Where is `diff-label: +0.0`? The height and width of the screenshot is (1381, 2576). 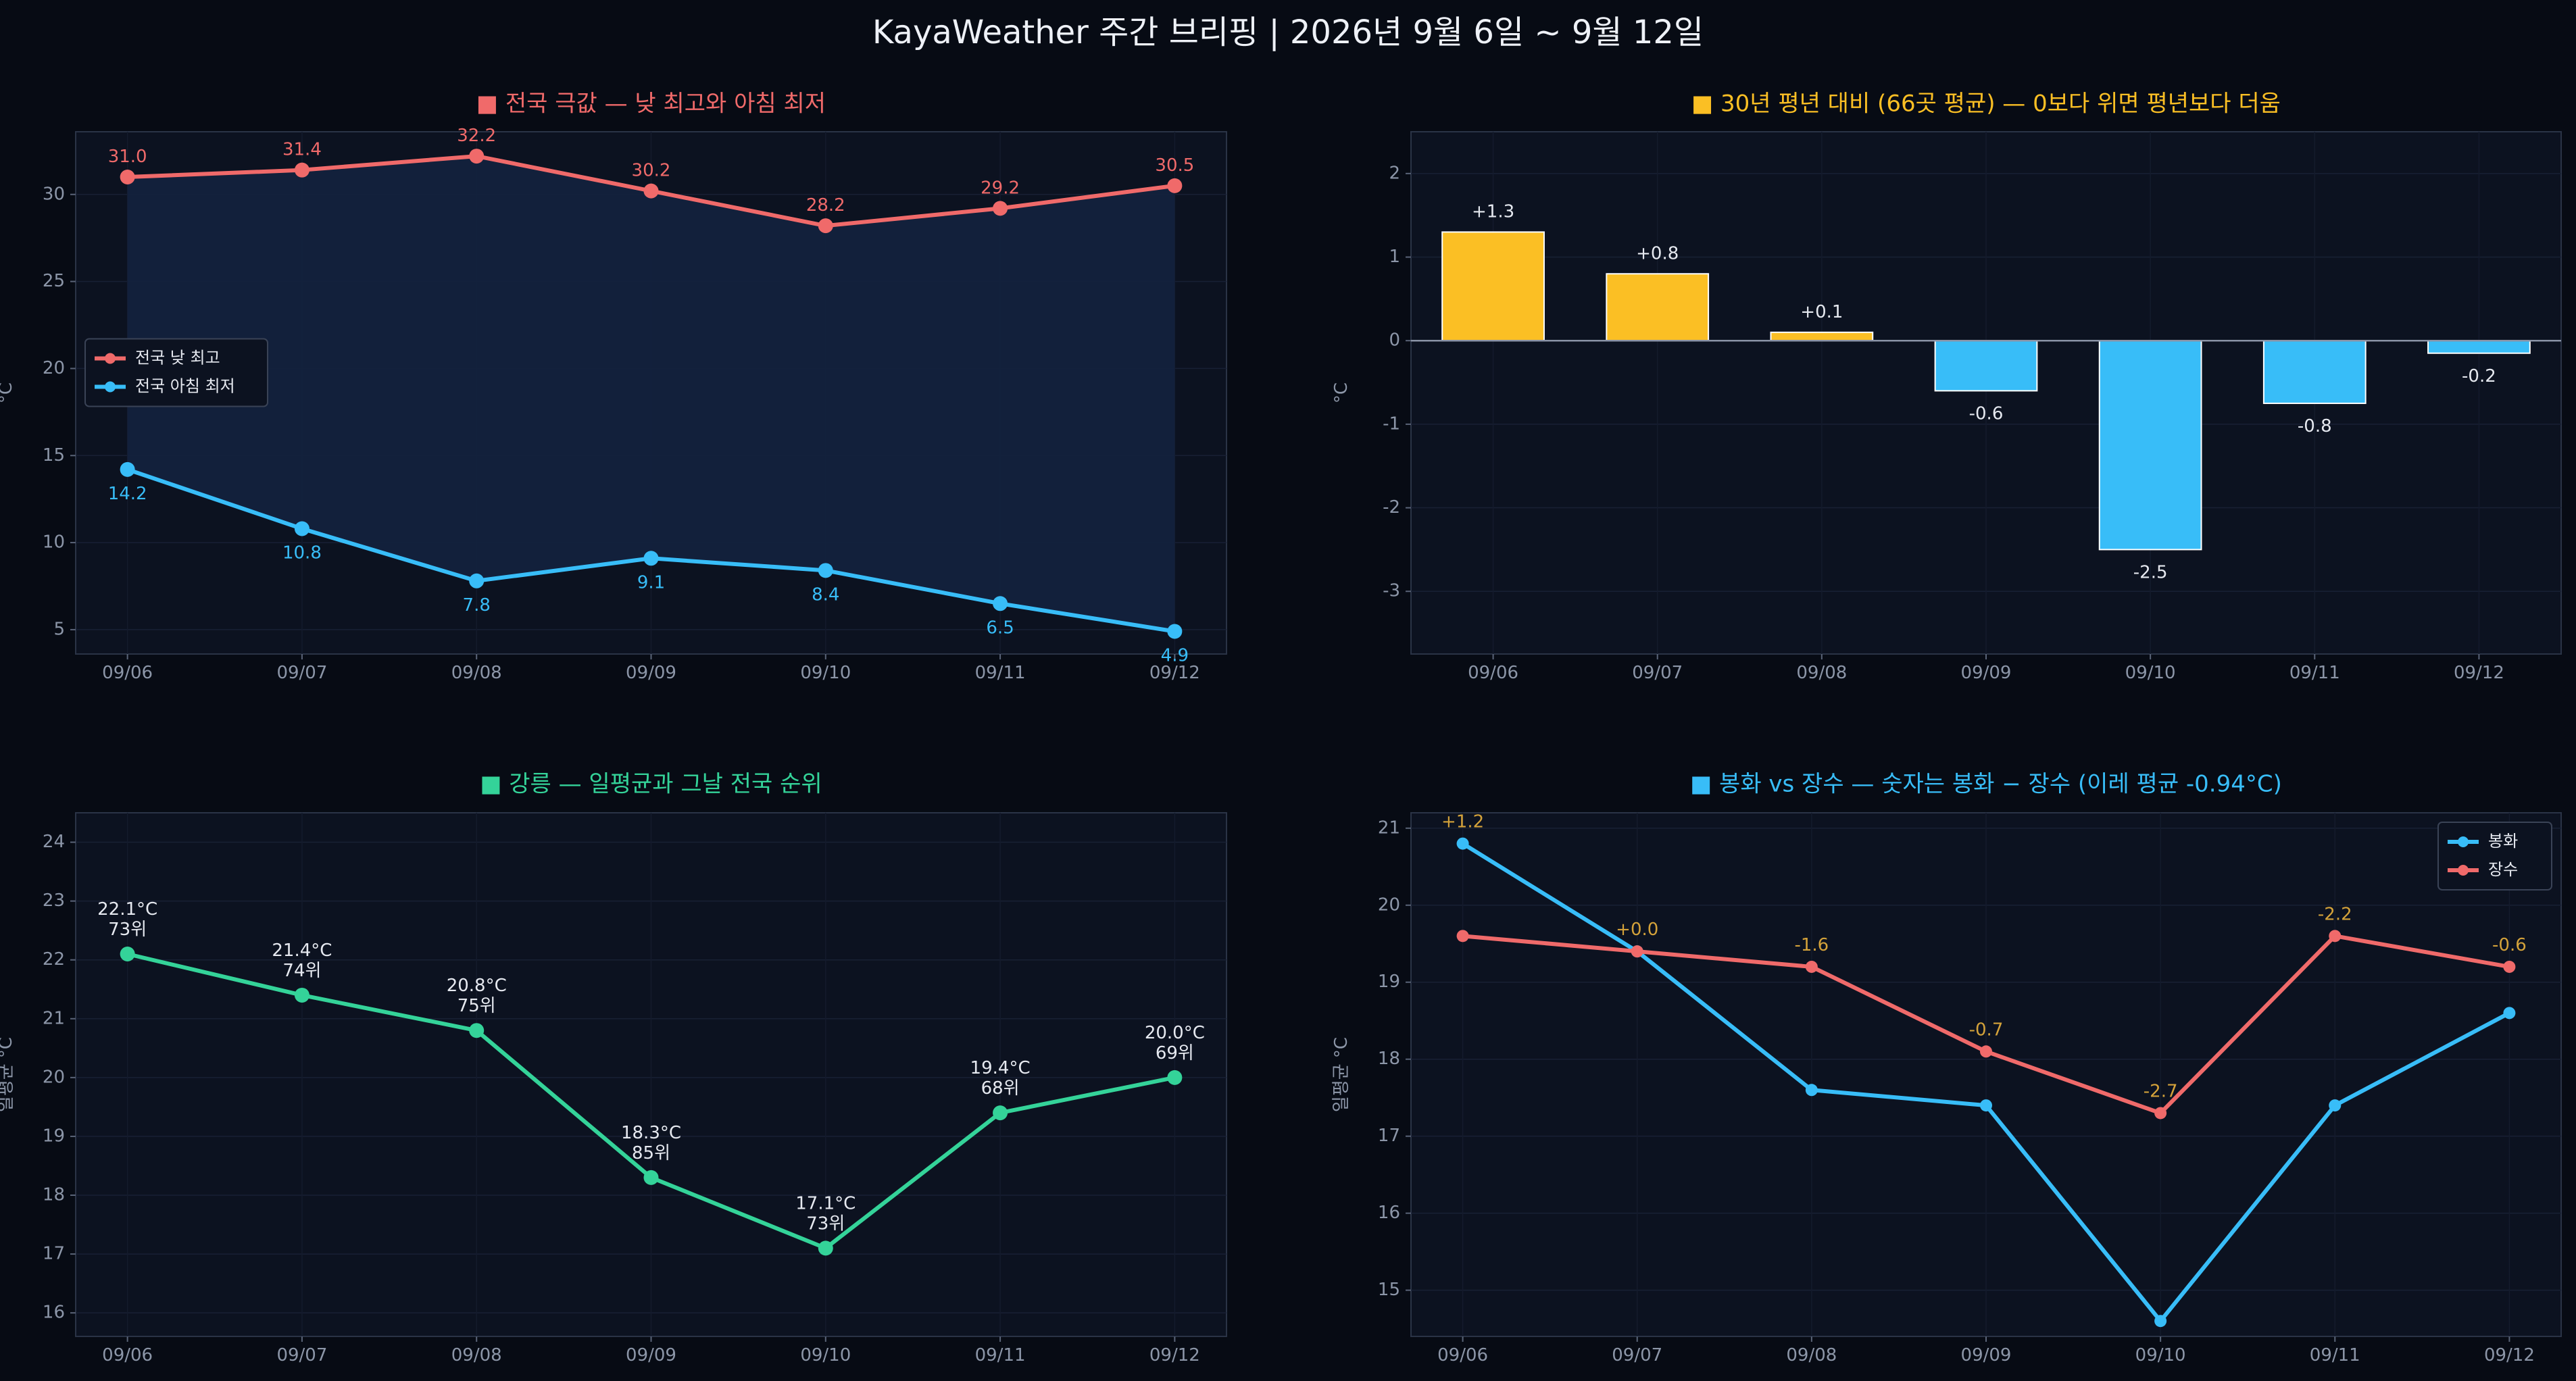 diff-label: +0.0 is located at coordinates (1637, 930).